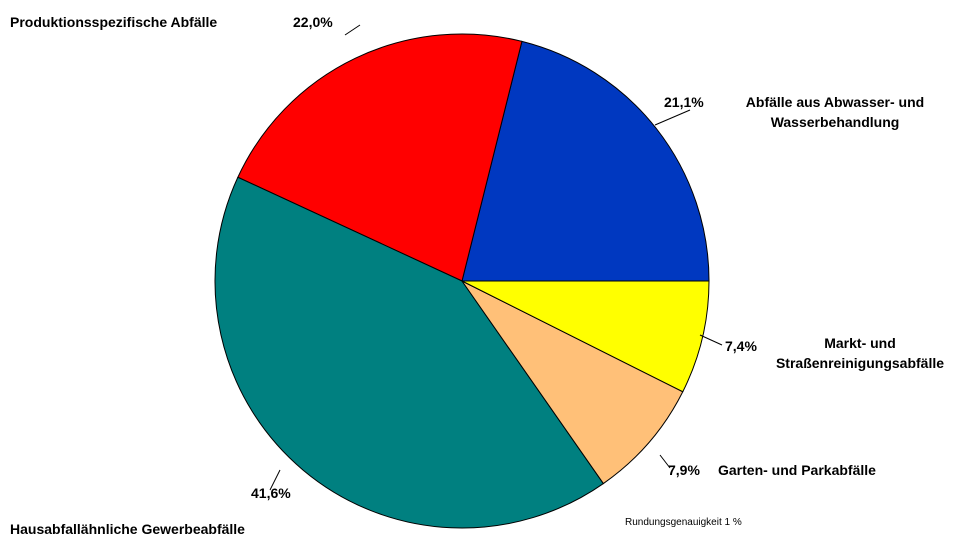 Image resolution: width=963 pixels, height=540 pixels. Describe the element at coordinates (797, 470) in the screenshot. I see `category-label: Garten- und Parkabfälle` at that location.